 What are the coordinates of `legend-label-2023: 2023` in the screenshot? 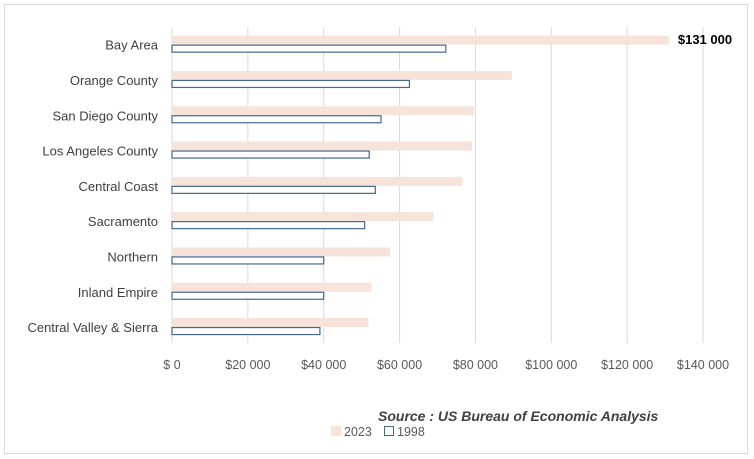 It's located at (358, 432).